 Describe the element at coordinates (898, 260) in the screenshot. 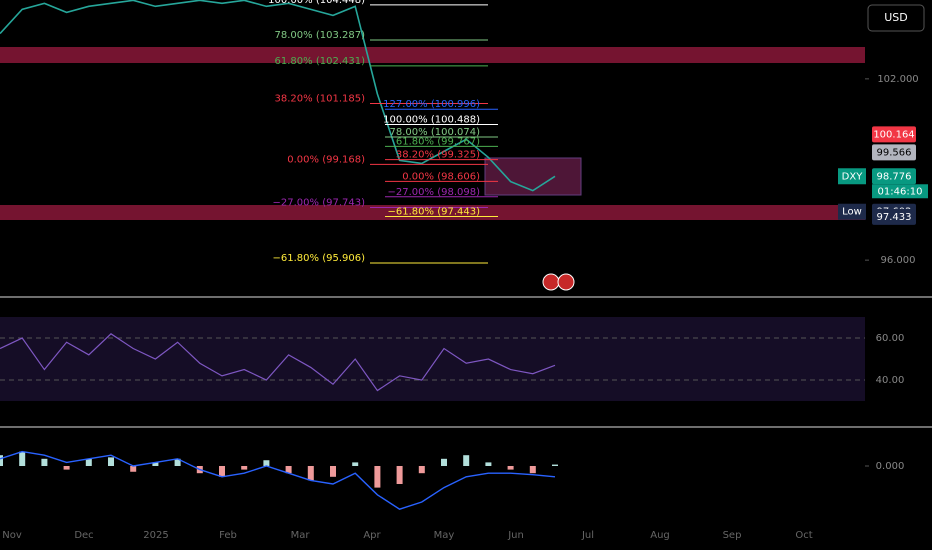

I see `y-tick-label: 96.000` at that location.